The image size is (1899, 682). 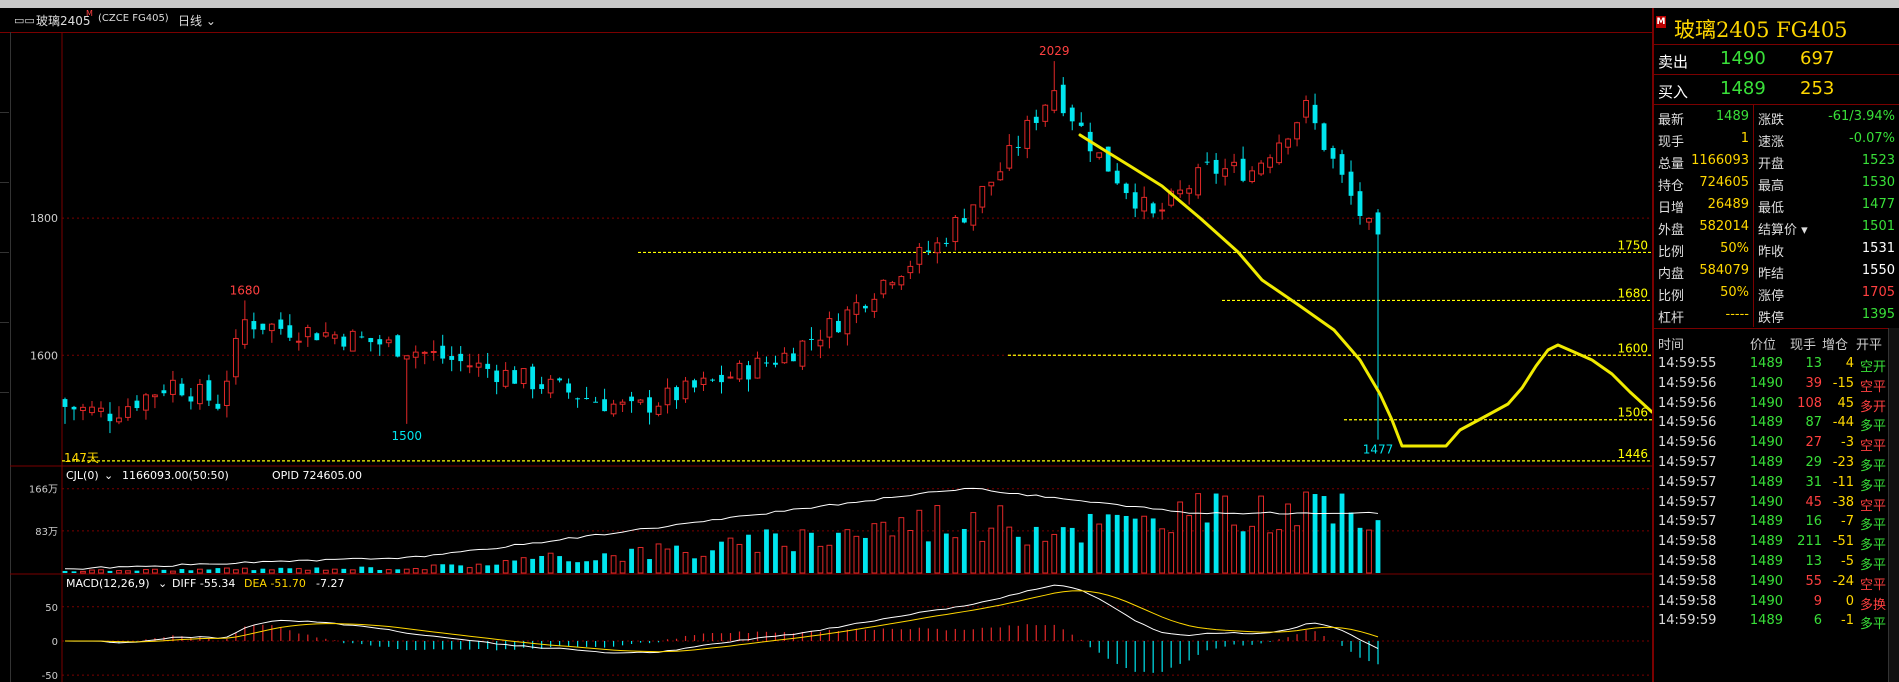 What do you see at coordinates (1661, 22) in the screenshot?
I see `contract-marker: M` at bounding box center [1661, 22].